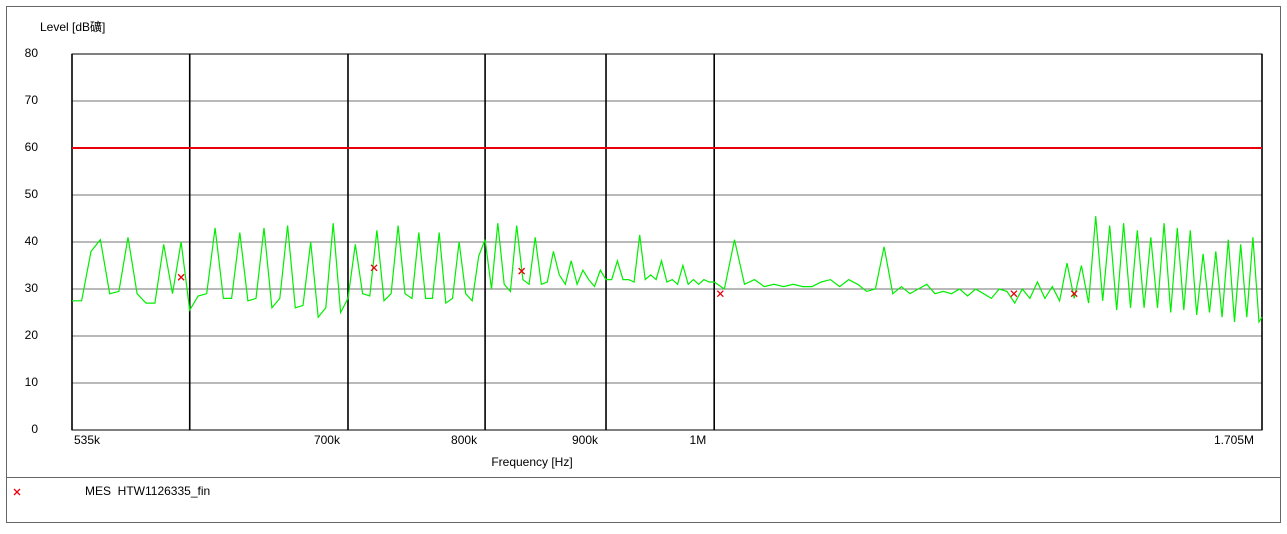  I want to click on y-tick-label: 40, so click(32, 241).